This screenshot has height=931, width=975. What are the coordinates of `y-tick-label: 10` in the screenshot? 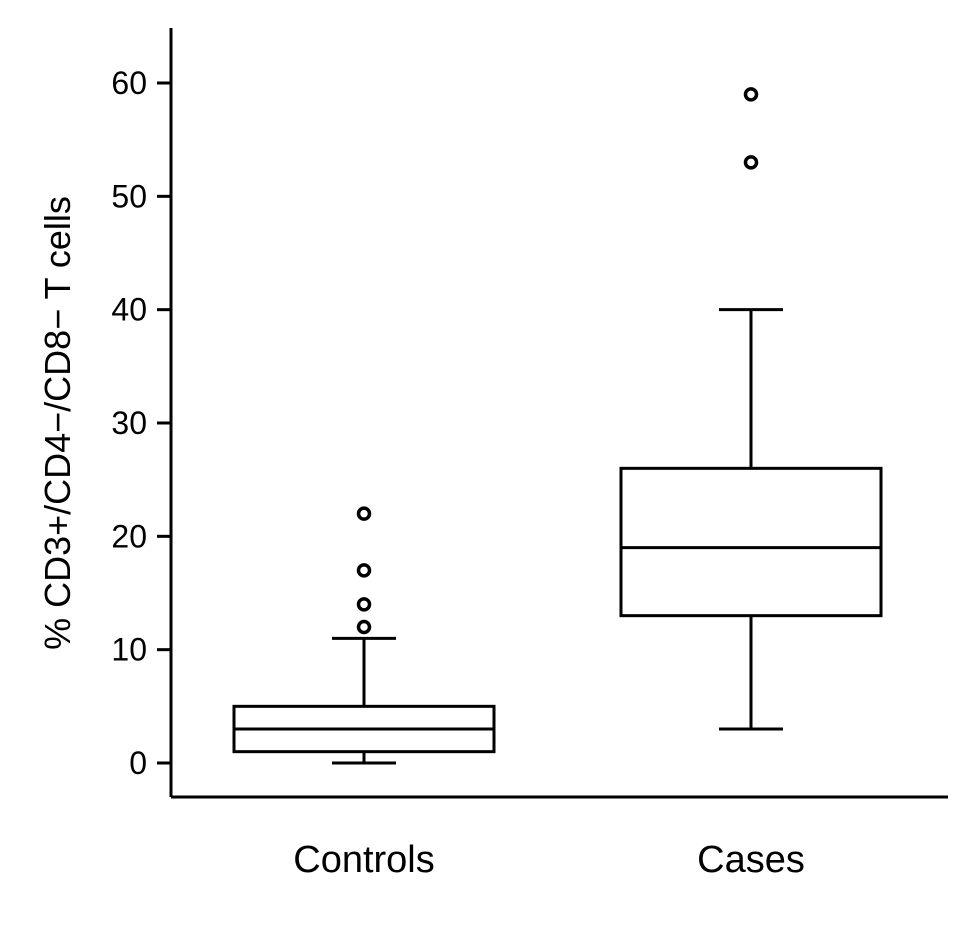 It's located at (129, 650).